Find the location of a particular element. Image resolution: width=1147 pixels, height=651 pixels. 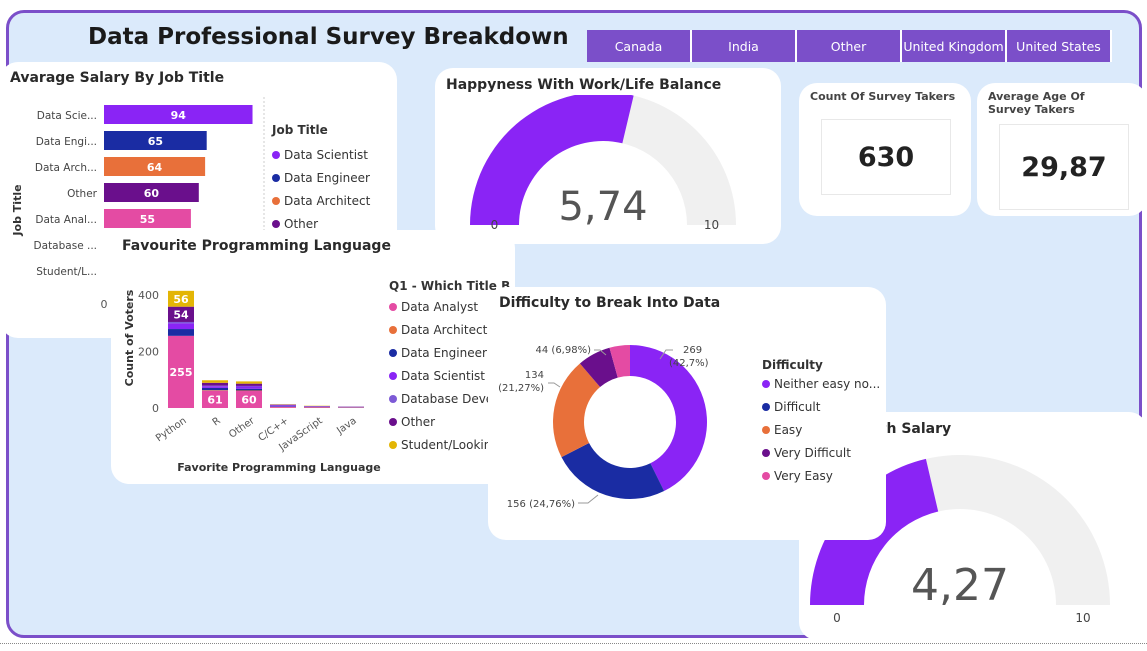

language-legend-item: Data Analyst is located at coordinates (456, 306).